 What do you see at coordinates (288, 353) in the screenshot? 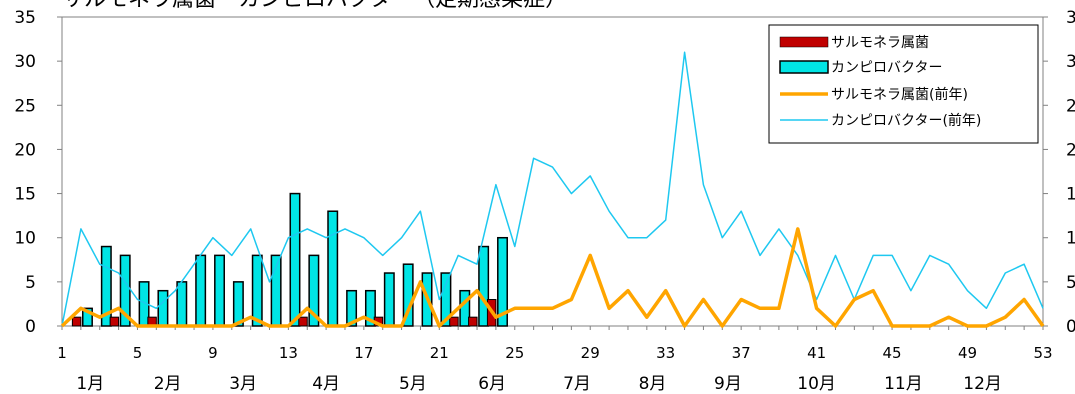
I see `x-tick-label: 13` at bounding box center [288, 353].